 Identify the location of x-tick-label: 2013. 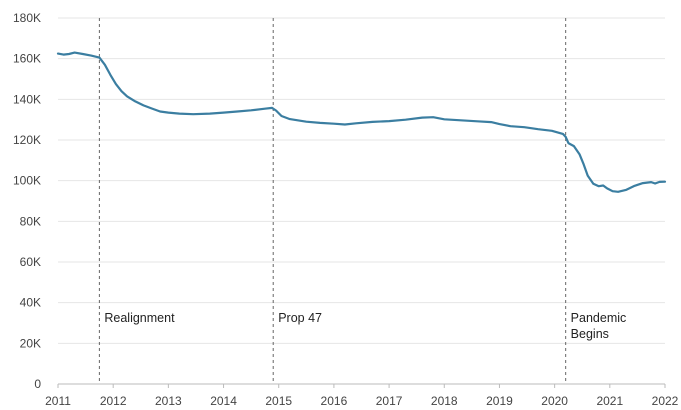
(168, 401).